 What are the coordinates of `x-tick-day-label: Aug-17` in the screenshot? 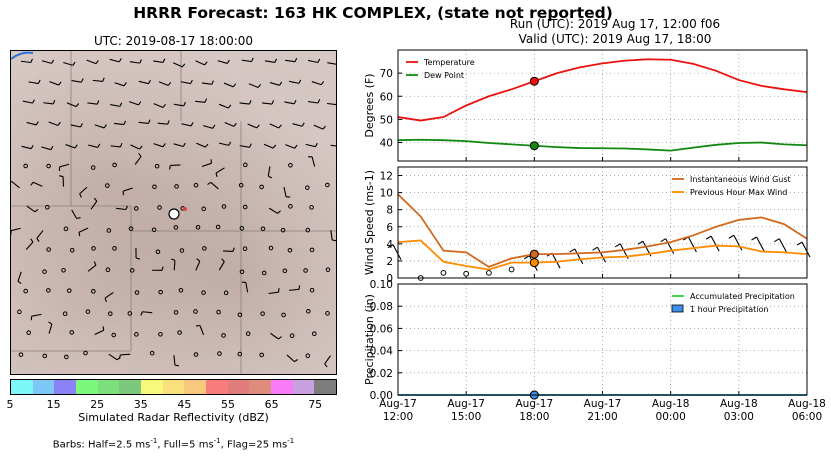 It's located at (398, 404).